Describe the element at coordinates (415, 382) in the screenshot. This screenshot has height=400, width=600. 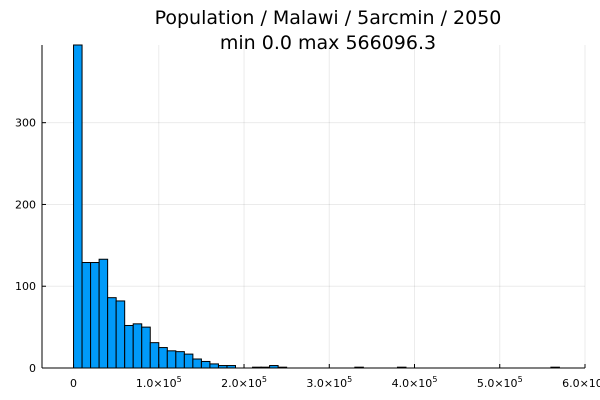
I see `x-tick-label: 4.0×10⁵` at that location.